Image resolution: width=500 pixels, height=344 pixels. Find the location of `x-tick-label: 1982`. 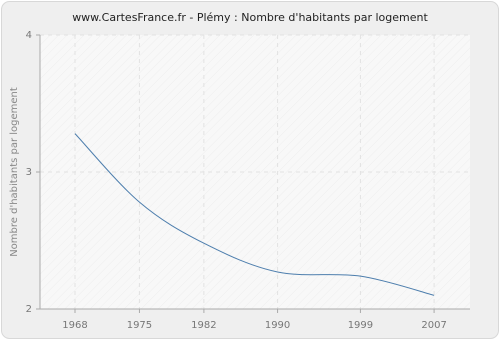

x-tick-label: 1982 is located at coordinates (203, 325).